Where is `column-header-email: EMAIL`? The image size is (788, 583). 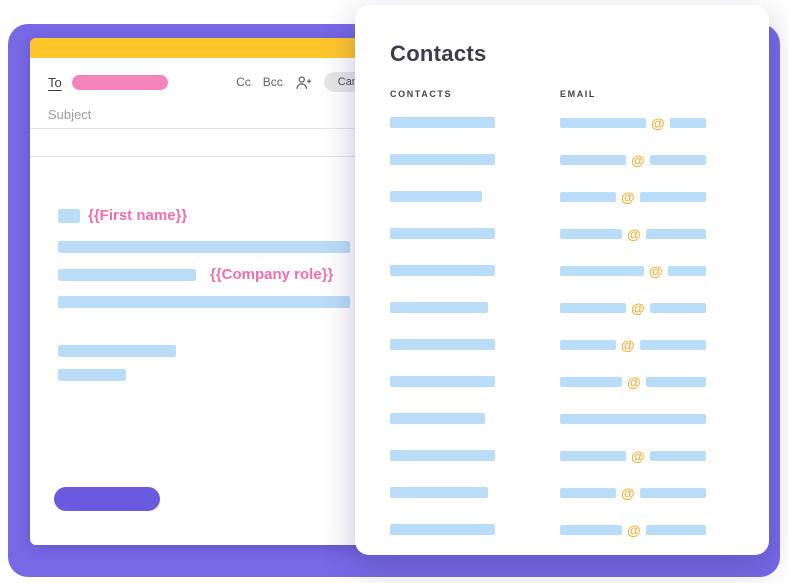 column-header-email: EMAIL is located at coordinates (578, 94).